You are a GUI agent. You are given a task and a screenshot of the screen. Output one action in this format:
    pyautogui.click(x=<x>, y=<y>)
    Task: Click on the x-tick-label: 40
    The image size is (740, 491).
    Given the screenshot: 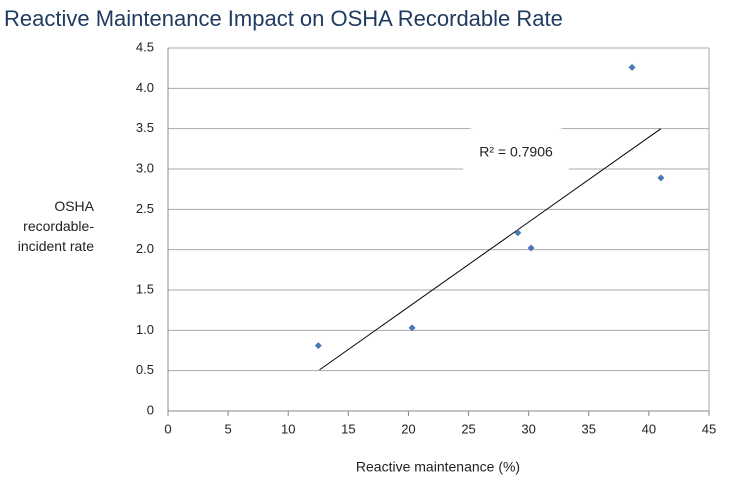 What is the action you would take?
    pyautogui.click(x=649, y=428)
    